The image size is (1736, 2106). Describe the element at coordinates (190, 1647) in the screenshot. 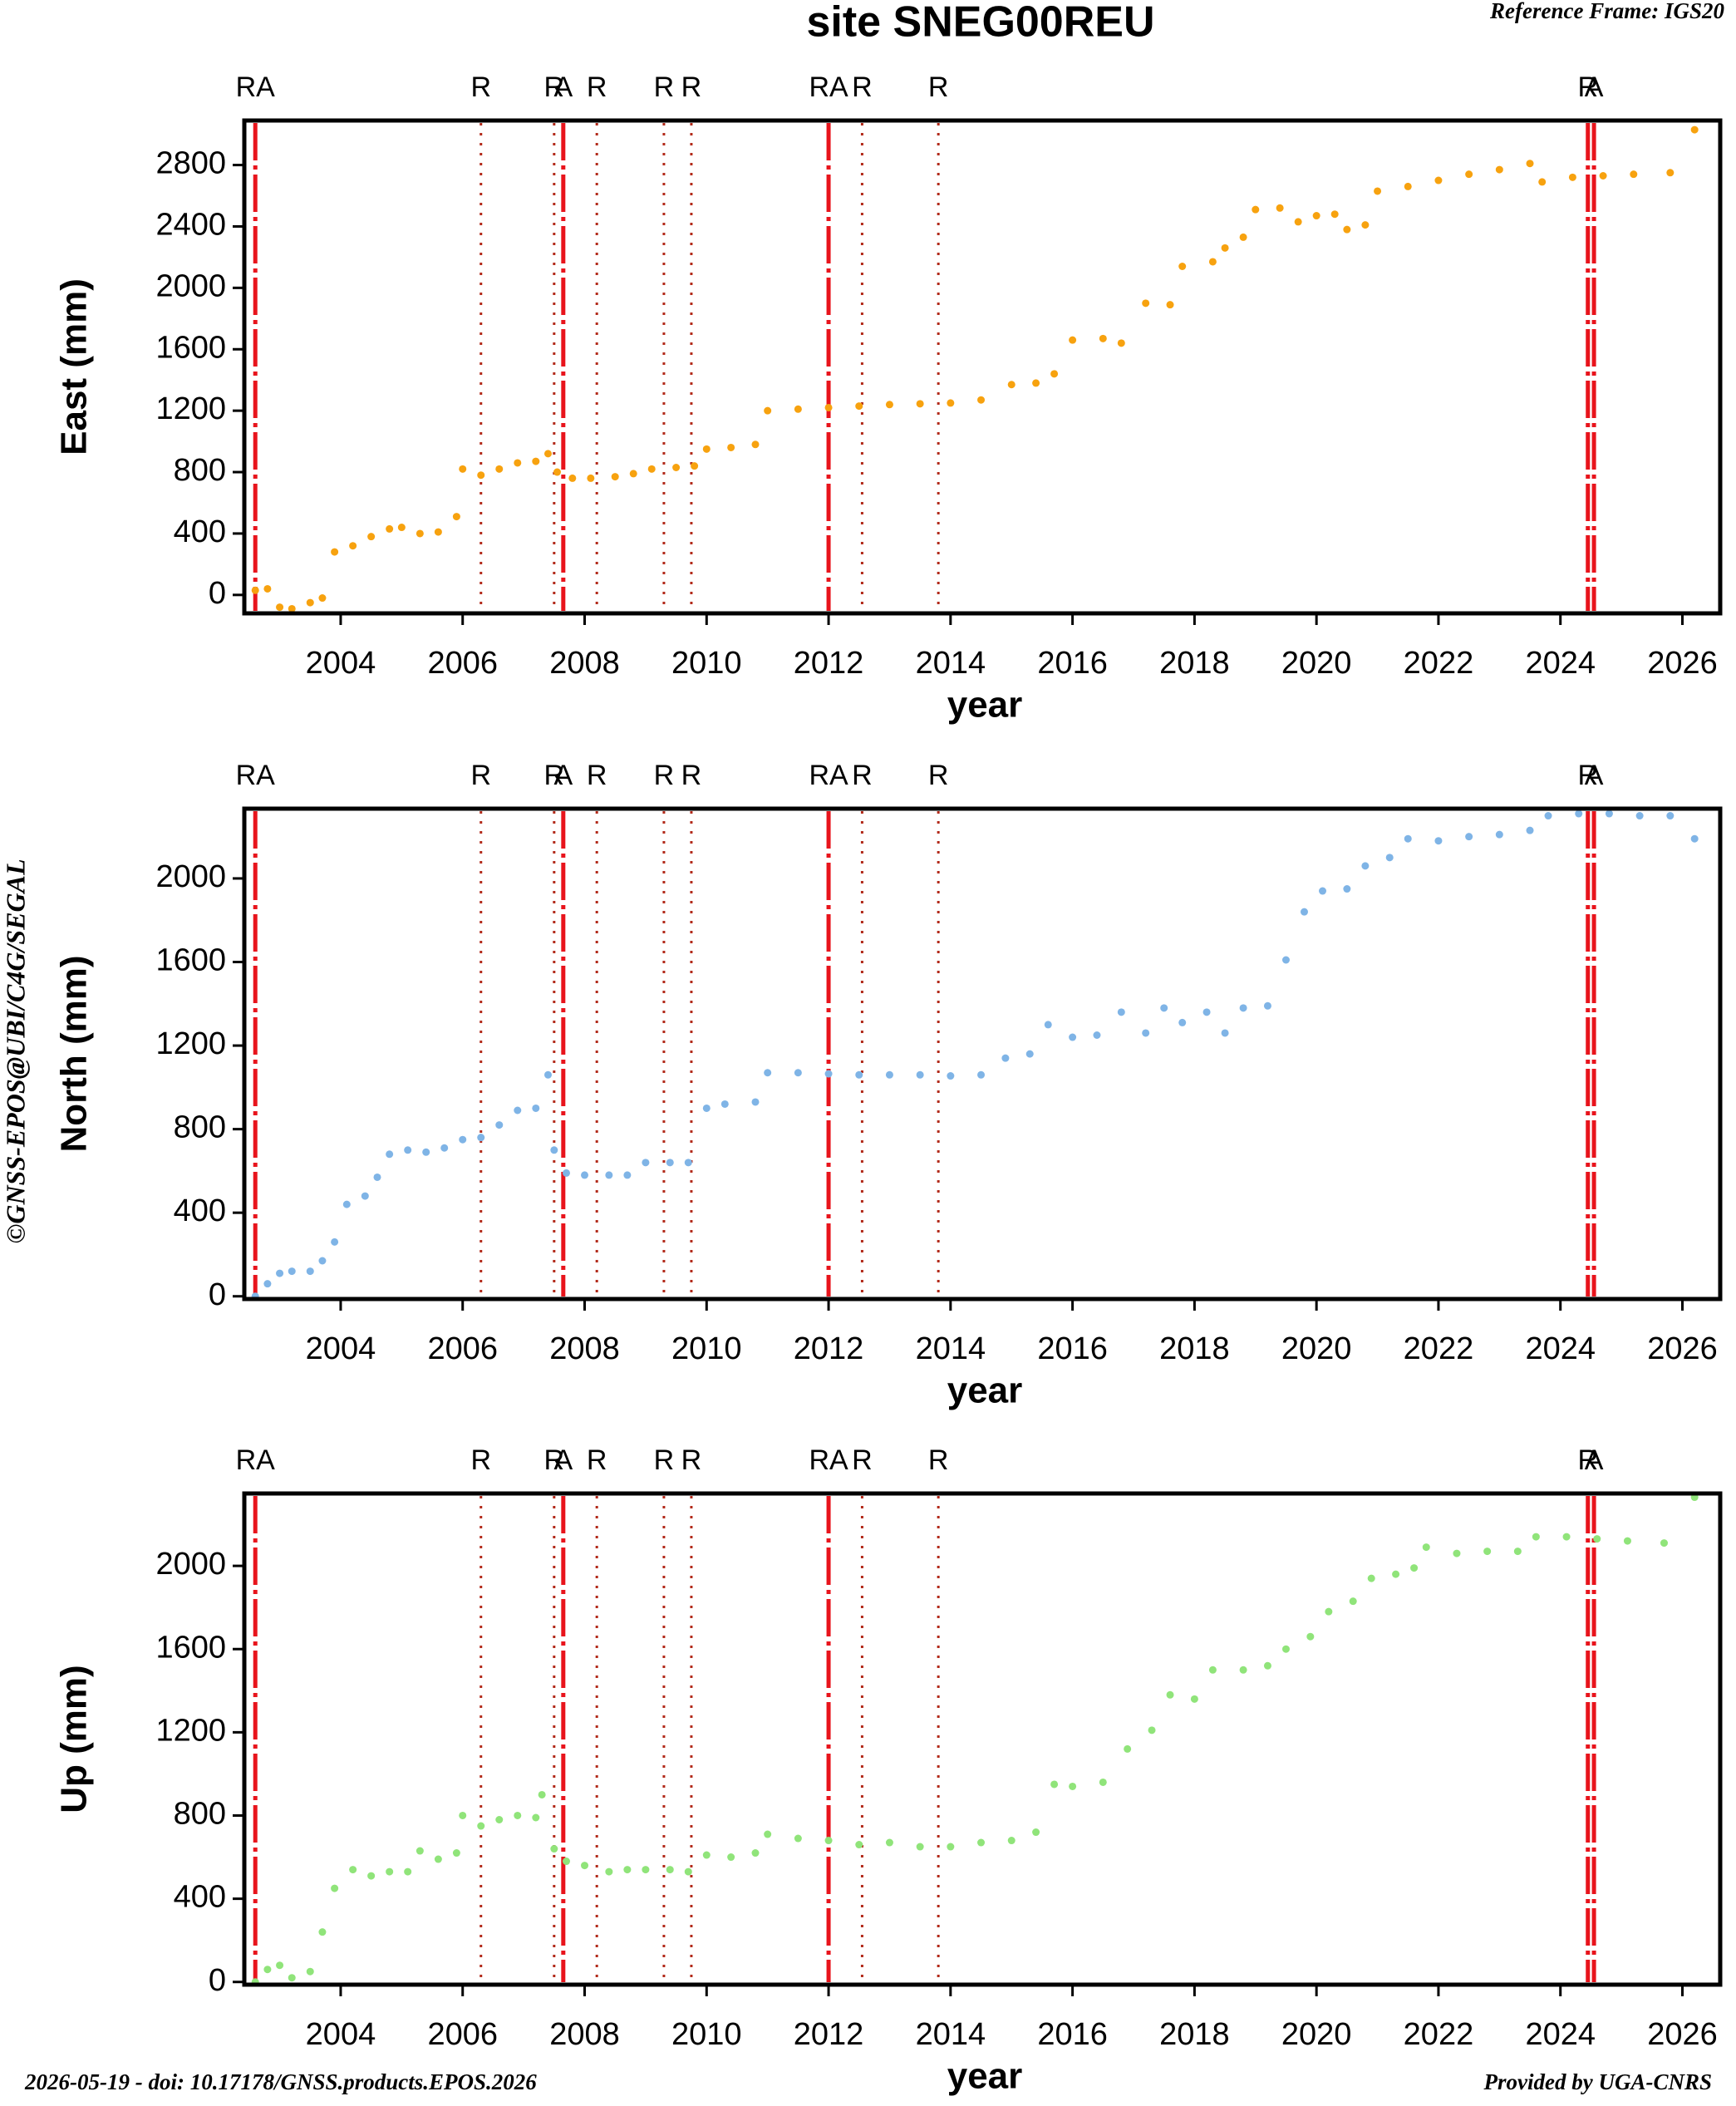

I see `y-tick-label: 1600` at that location.